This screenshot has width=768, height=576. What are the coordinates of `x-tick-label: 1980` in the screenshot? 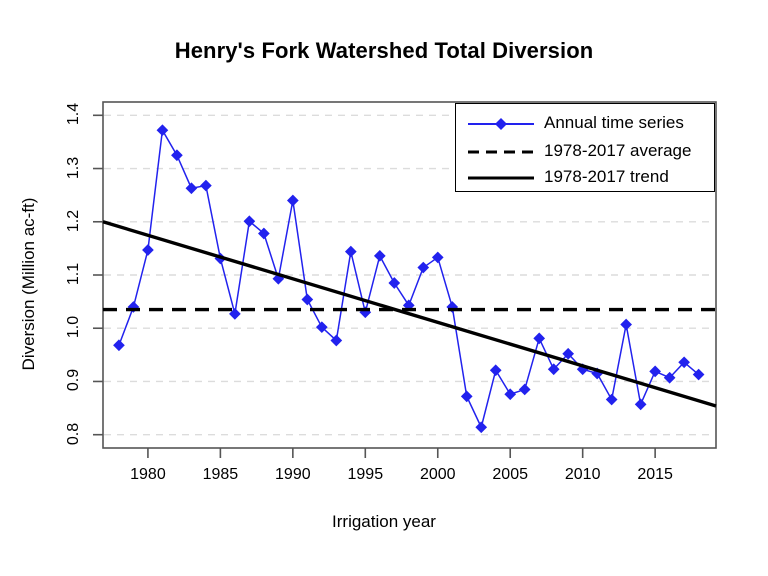 It's located at (148, 474).